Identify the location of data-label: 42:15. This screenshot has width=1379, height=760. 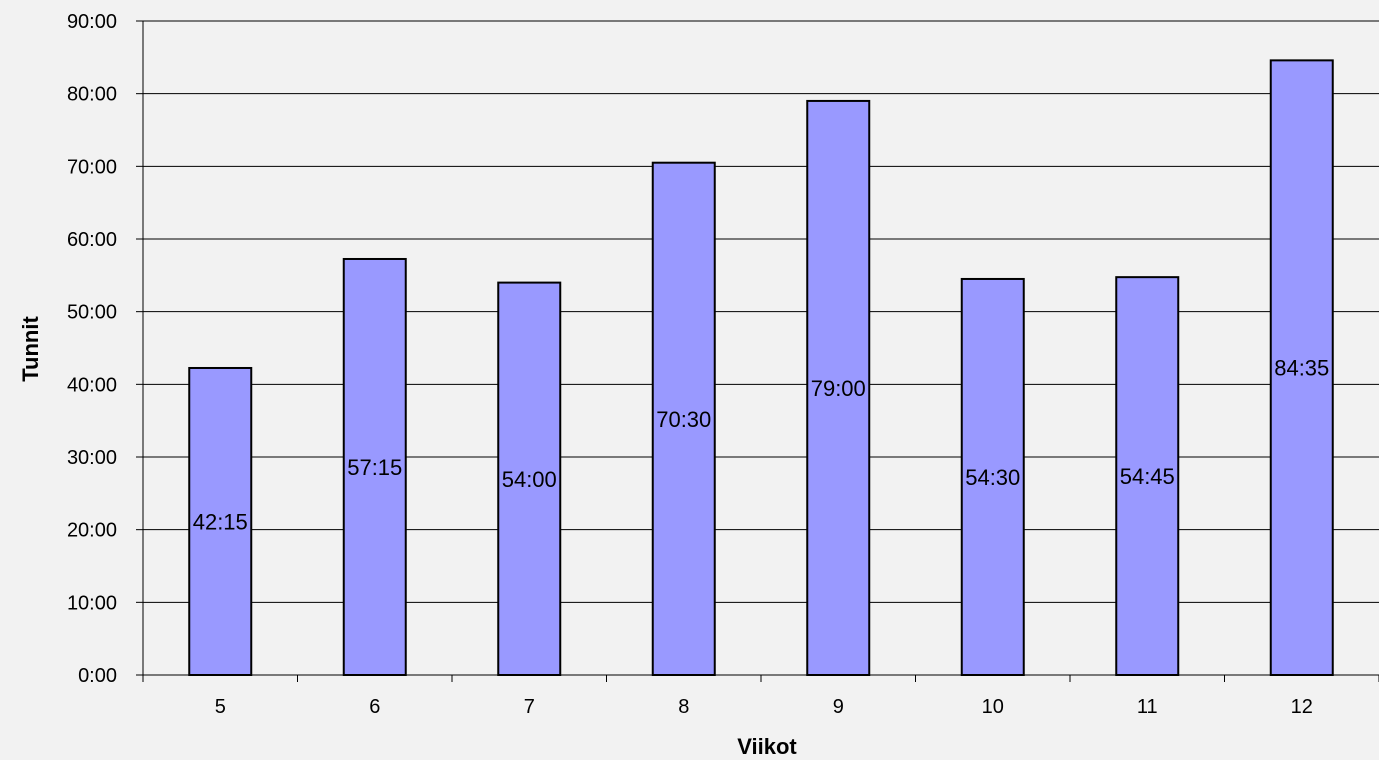
(220, 521).